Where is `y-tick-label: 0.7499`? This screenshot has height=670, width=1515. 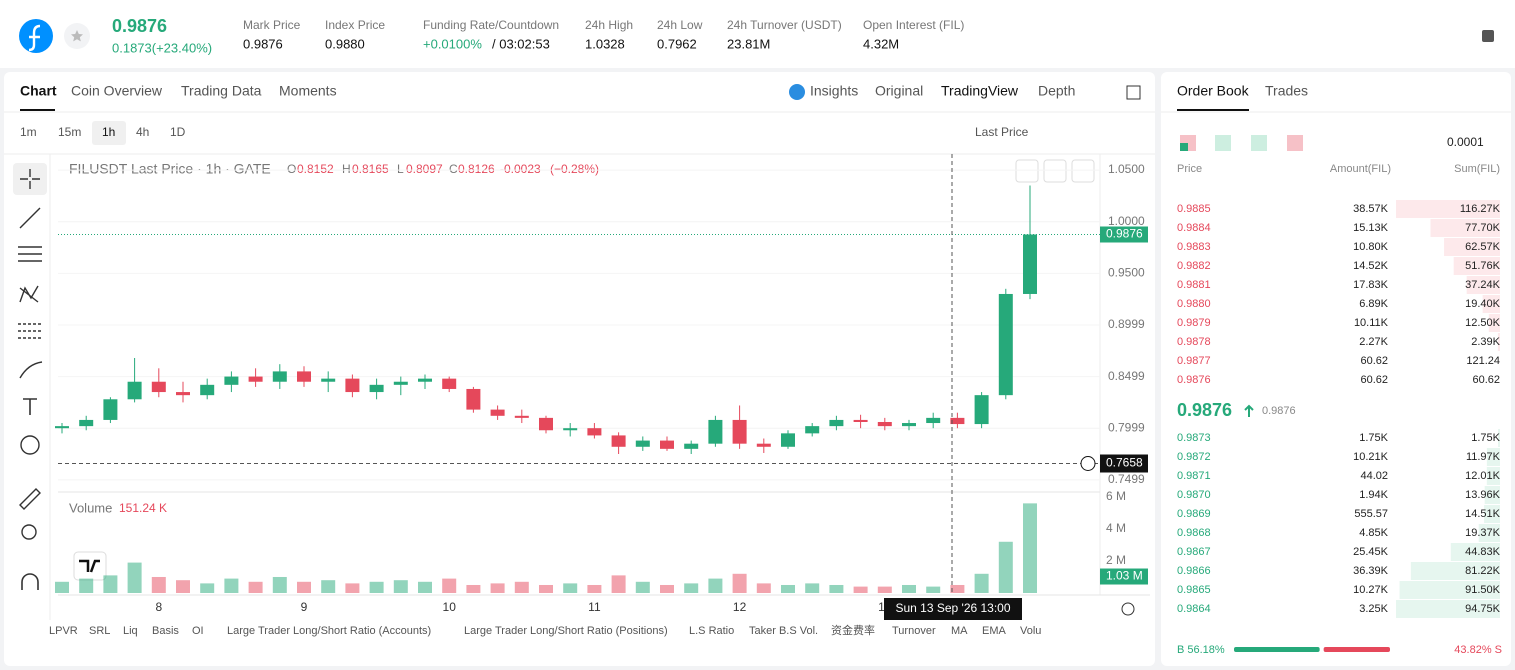 y-tick-label: 0.7499 is located at coordinates (1126, 479).